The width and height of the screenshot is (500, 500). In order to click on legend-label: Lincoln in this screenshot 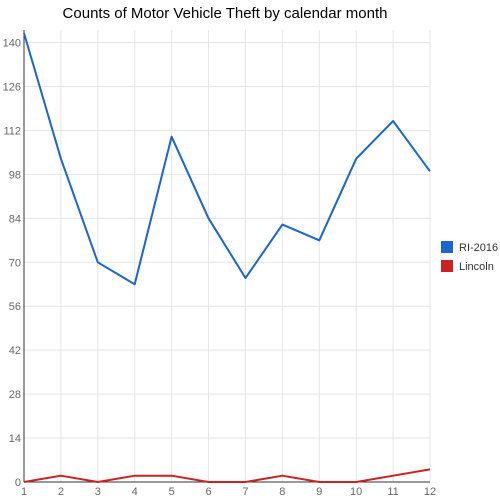, I will do `click(476, 267)`.